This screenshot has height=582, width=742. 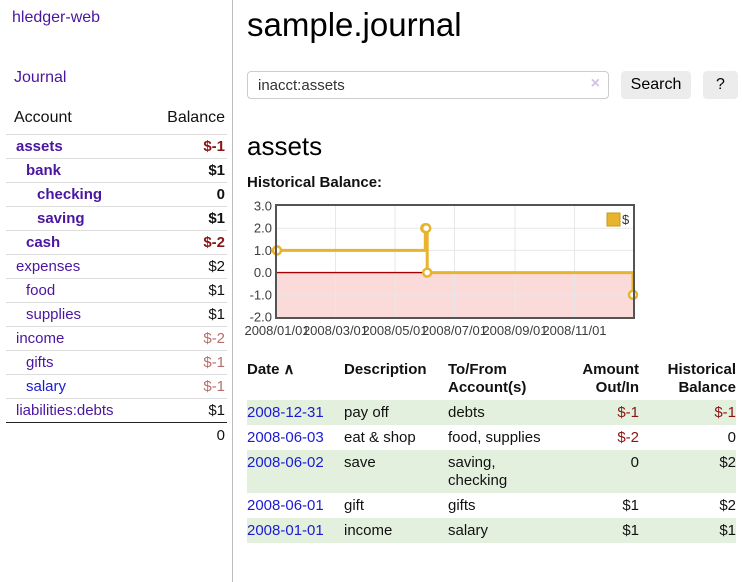 I want to click on sidebar-account-row: assets $-1, so click(x=116, y=146).